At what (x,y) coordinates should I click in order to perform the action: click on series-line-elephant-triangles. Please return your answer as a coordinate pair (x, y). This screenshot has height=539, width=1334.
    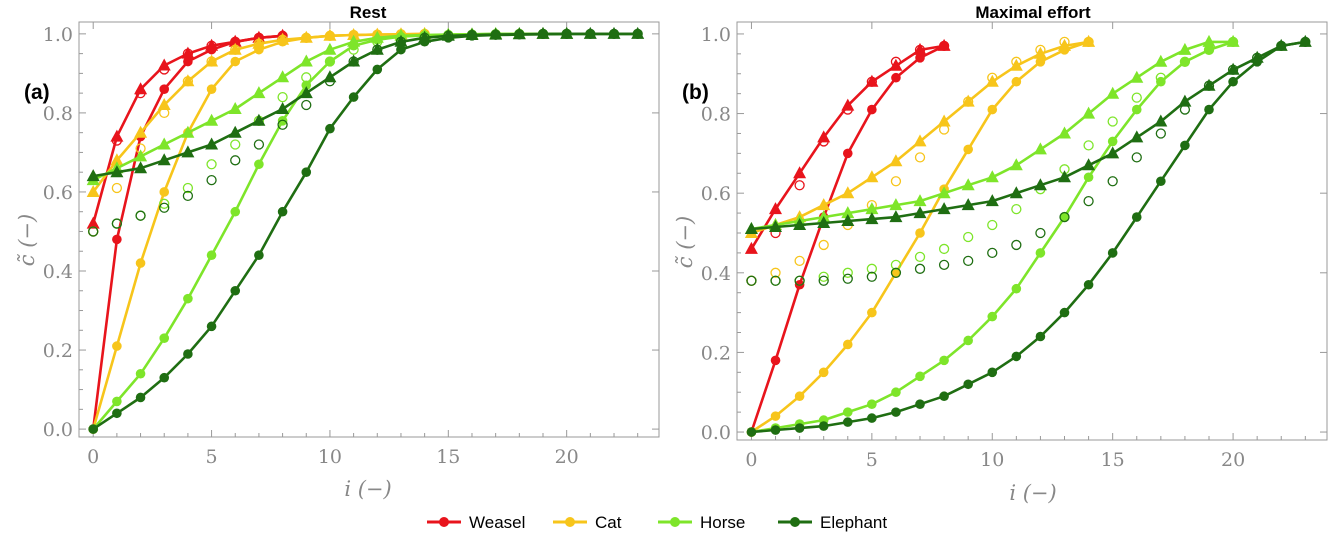
    Looking at the image, I should click on (365, 105).